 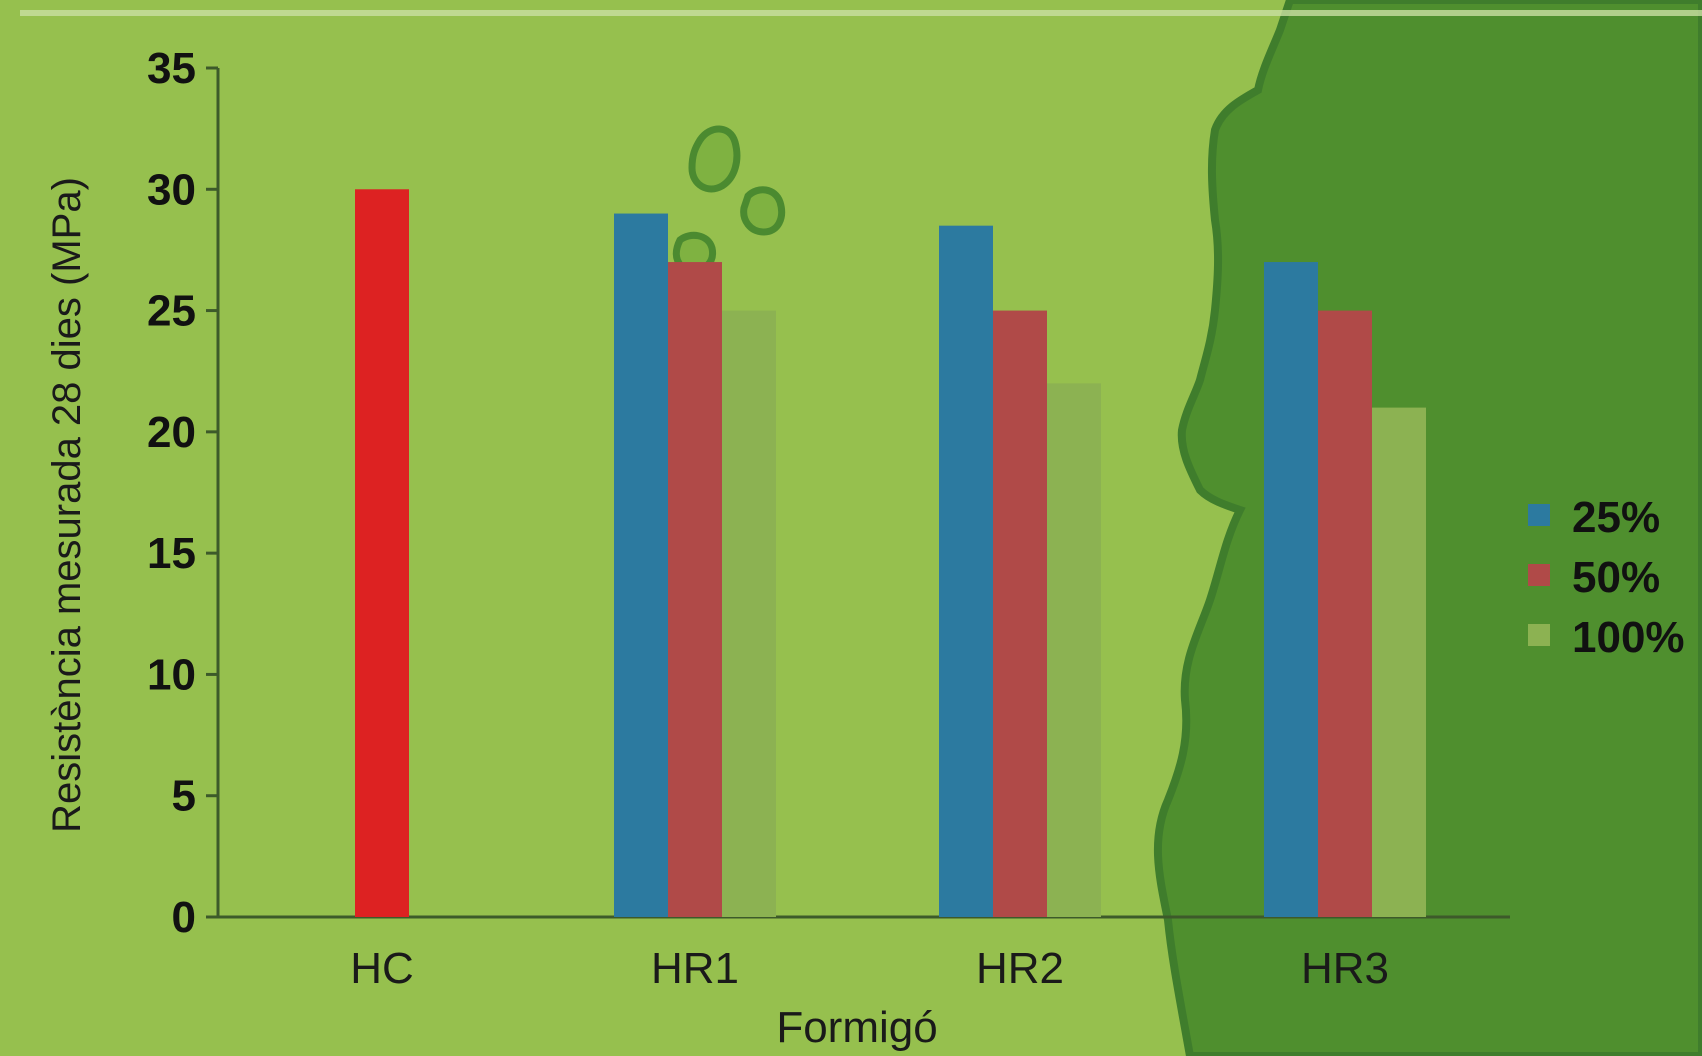 What do you see at coordinates (1345, 968) in the screenshot?
I see `x-tick-label: HR3` at bounding box center [1345, 968].